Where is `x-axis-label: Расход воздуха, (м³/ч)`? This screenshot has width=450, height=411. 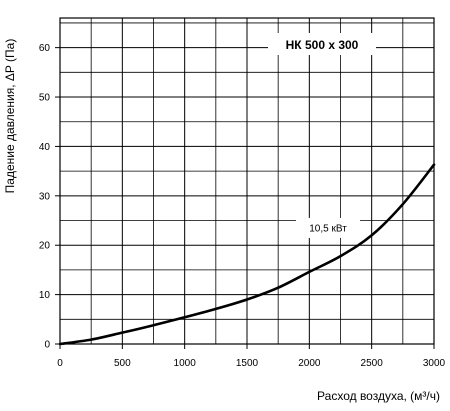 x-axis-label: Расход воздуха, (м³/ч) is located at coordinates (378, 396).